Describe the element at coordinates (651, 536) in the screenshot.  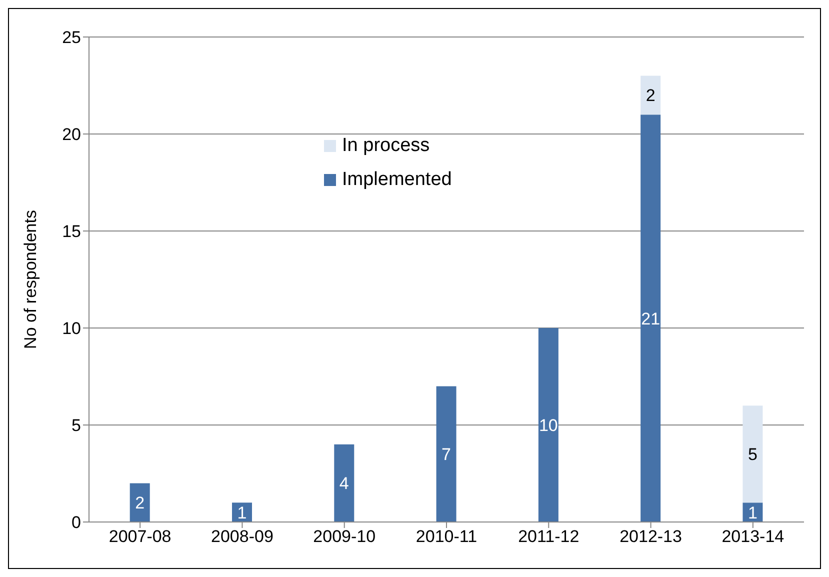
I see `x-tick-label: 2012-13` at that location.